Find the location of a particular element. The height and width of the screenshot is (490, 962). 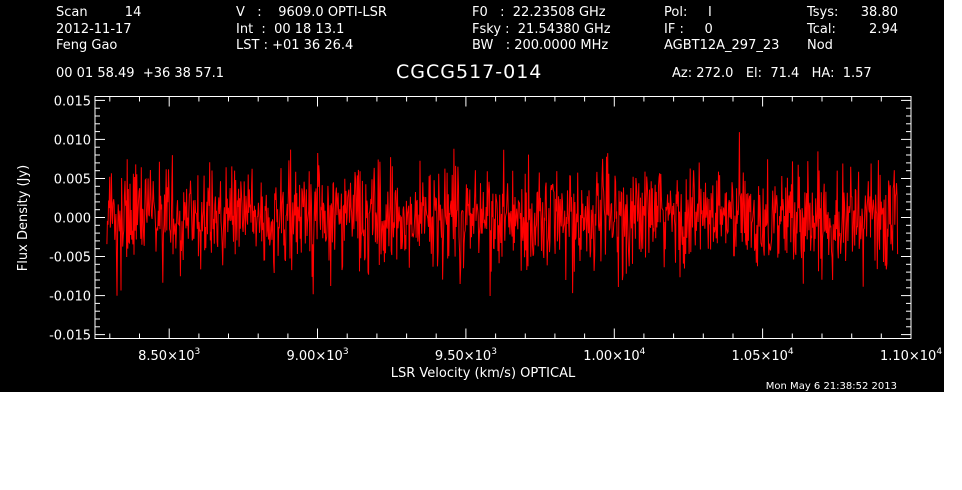

x-tick-label: 1.05×10⁴ is located at coordinates (763, 355).